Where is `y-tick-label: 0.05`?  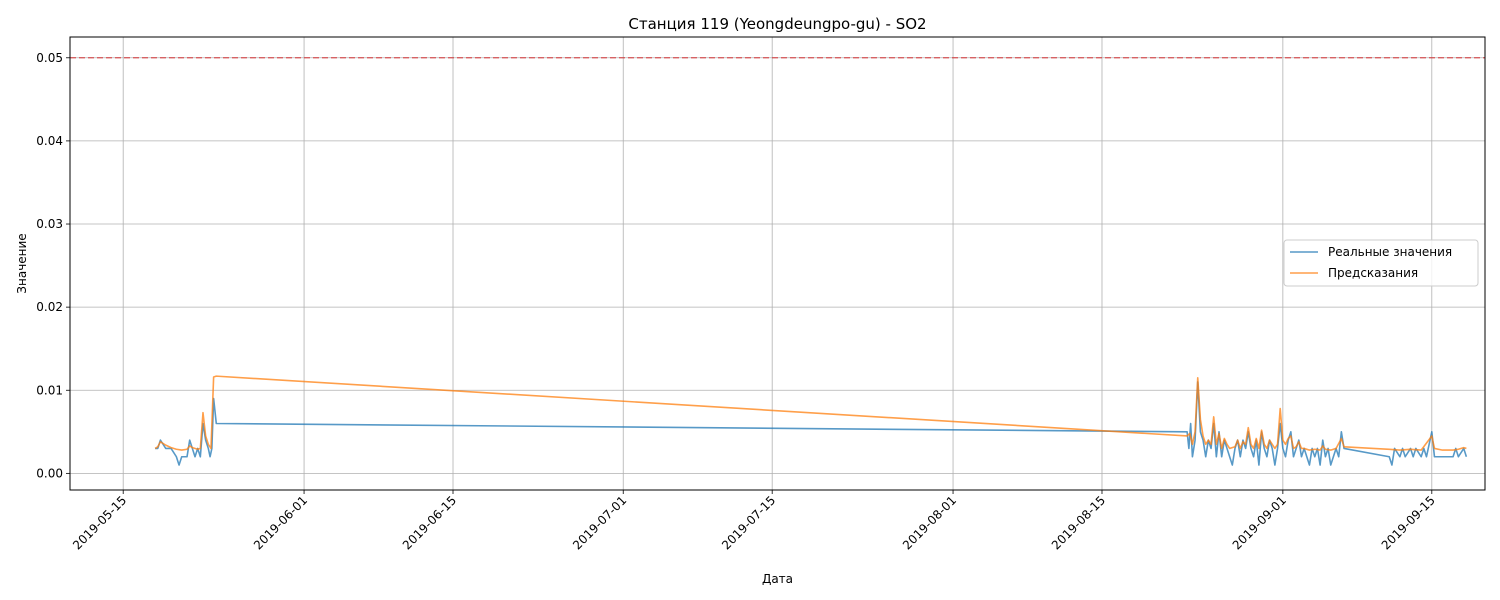 y-tick-label: 0.05 is located at coordinates (49, 58).